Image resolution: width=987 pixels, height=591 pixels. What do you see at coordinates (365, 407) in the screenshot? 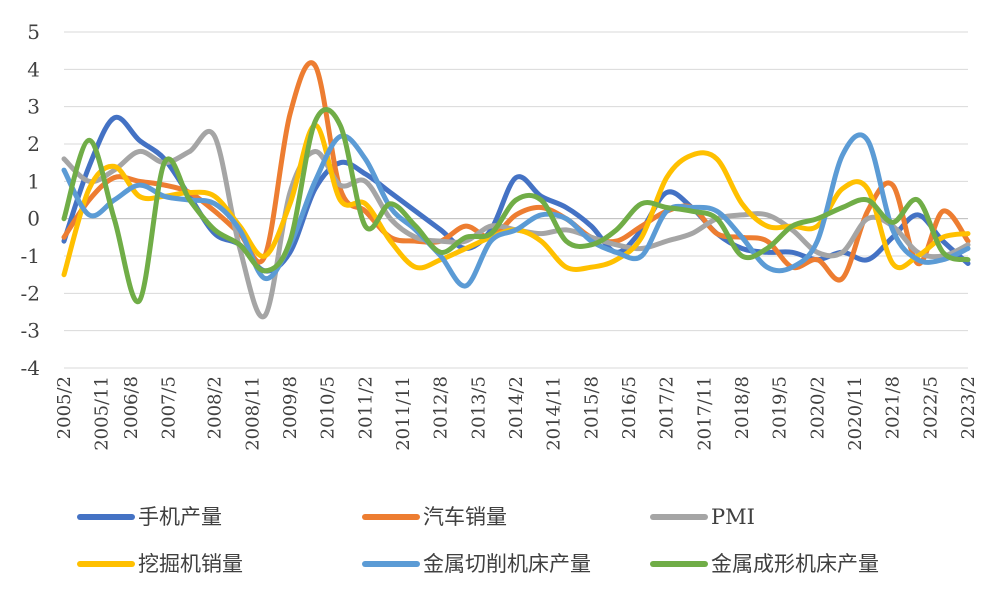
I see `x-tick-label: 2011/2` at bounding box center [365, 407].